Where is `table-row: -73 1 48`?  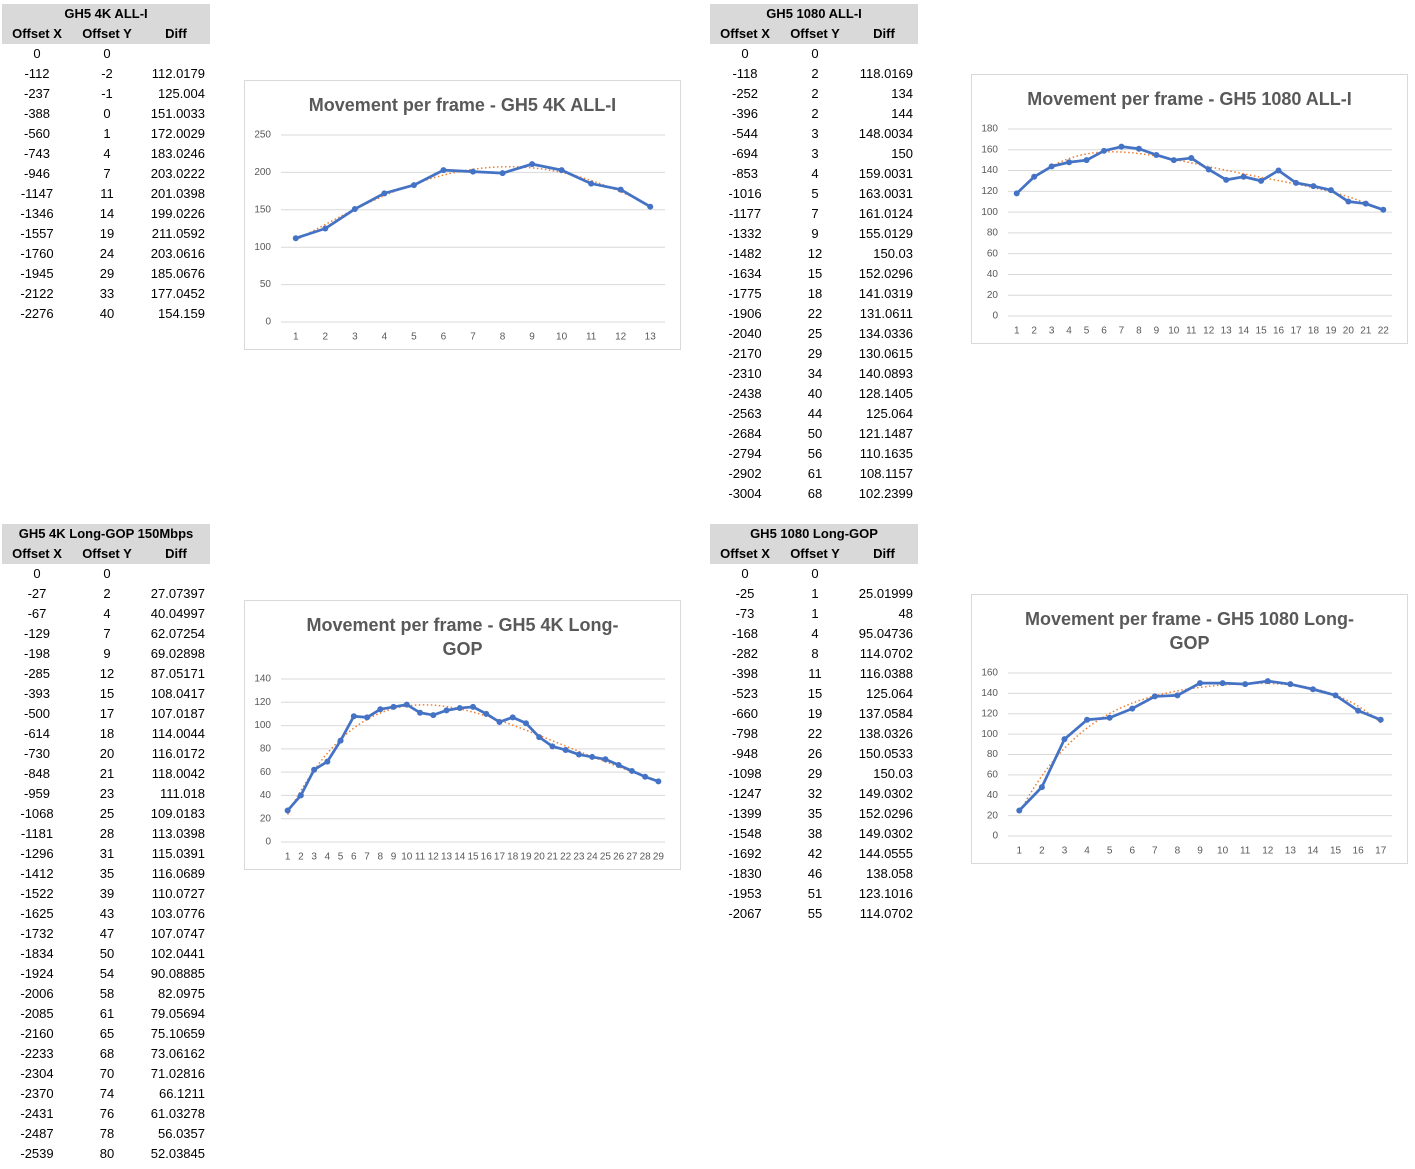 table-row: -73 1 48 is located at coordinates (814, 614).